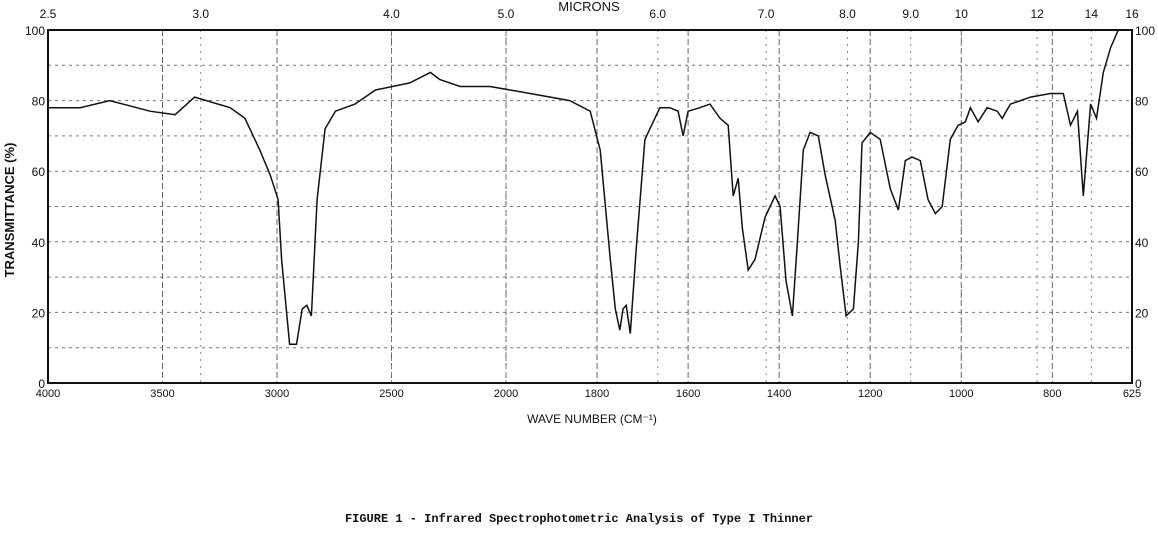 The height and width of the screenshot is (534, 1158). Describe the element at coordinates (597, 394) in the screenshot. I see `x-tick-label: 1800` at that location.